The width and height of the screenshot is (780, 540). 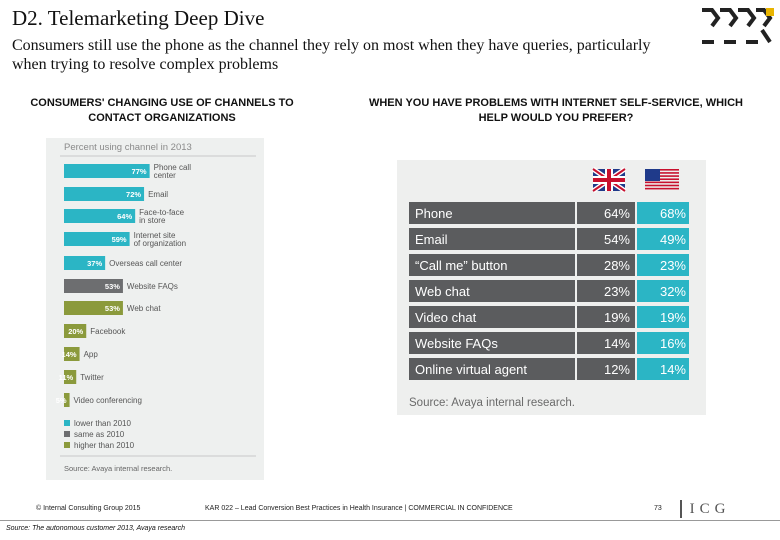 What do you see at coordinates (88, 508) in the screenshot?
I see `footer-copyright: © Internal Consulting Group 2015` at bounding box center [88, 508].